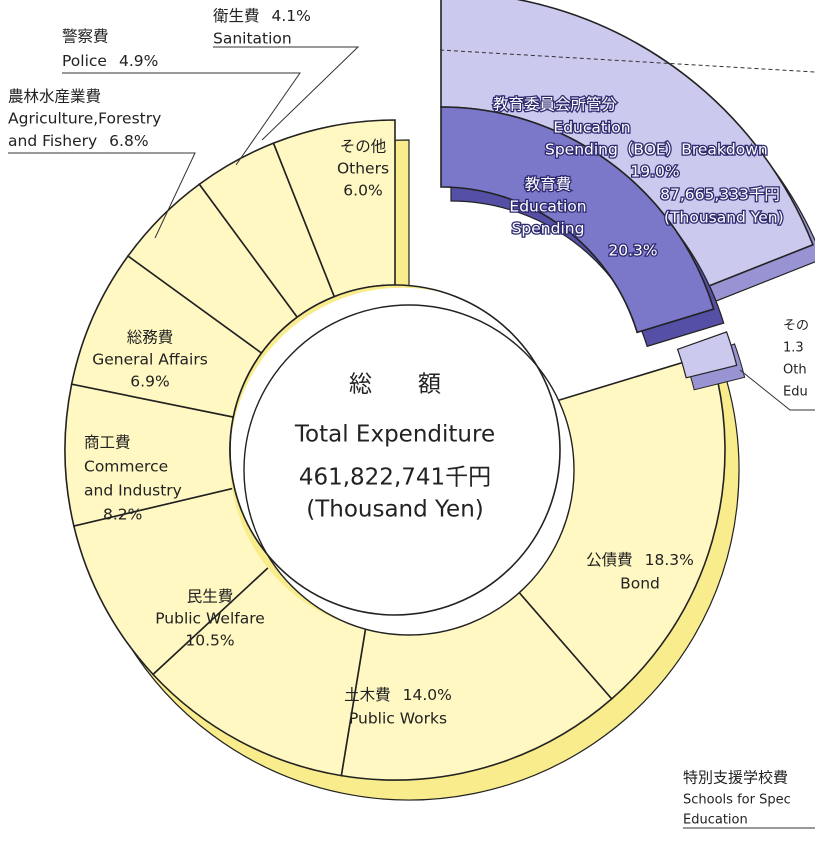 The height and width of the screenshot is (858, 815). What do you see at coordinates (128, 141) in the screenshot?
I see `segment-value: 6.8%` at bounding box center [128, 141].